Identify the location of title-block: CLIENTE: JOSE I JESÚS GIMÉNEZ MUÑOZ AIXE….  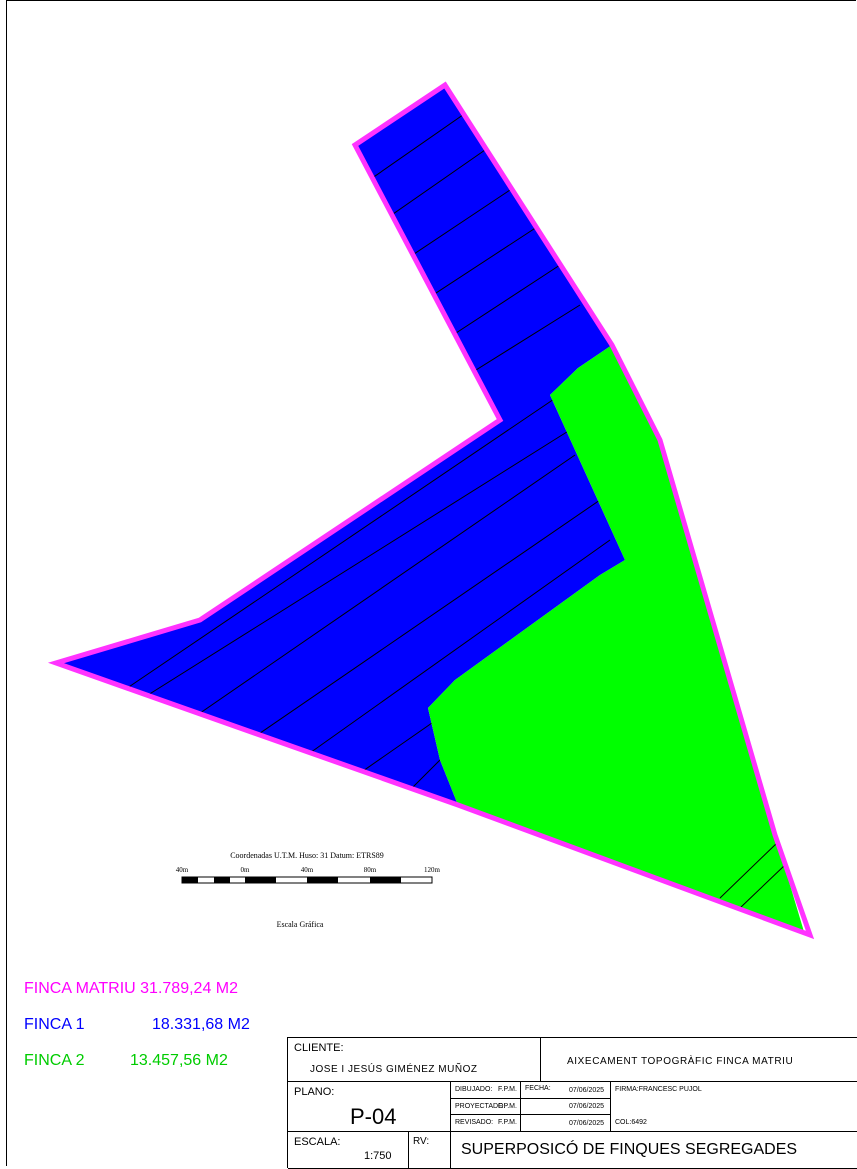
(572, 1103).